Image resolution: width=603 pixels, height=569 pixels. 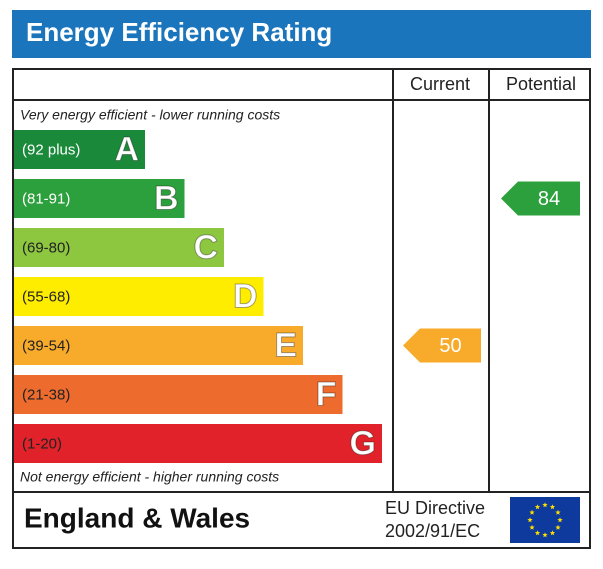 I want to click on rating-value: 50, so click(x=450, y=346).